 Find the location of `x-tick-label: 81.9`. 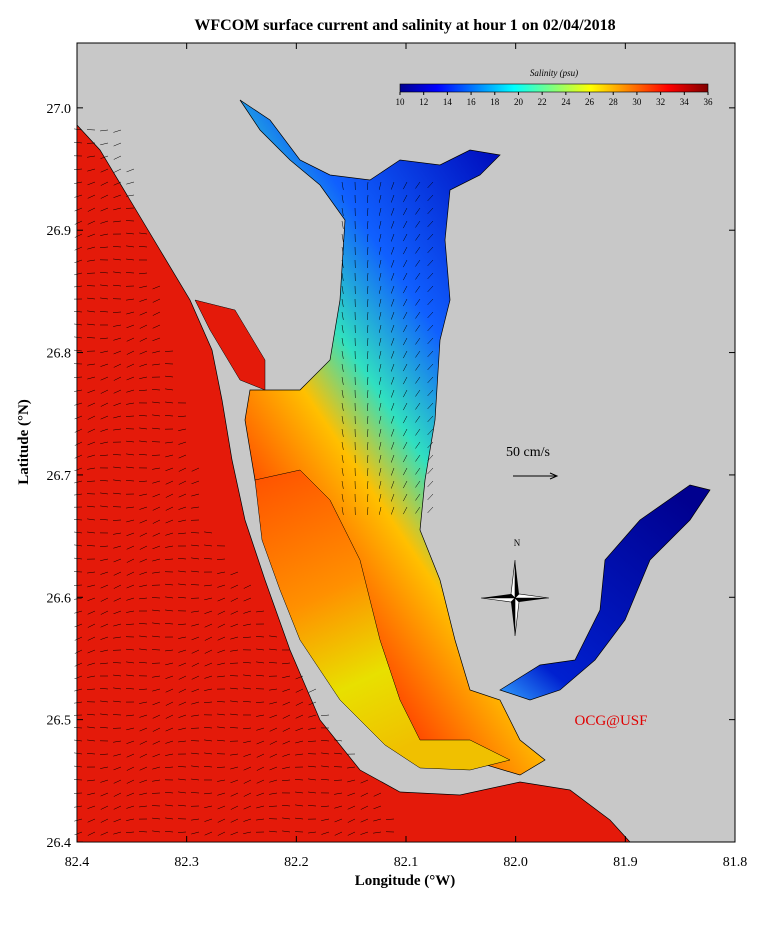

x-tick-label: 81.9 is located at coordinates (625, 862).